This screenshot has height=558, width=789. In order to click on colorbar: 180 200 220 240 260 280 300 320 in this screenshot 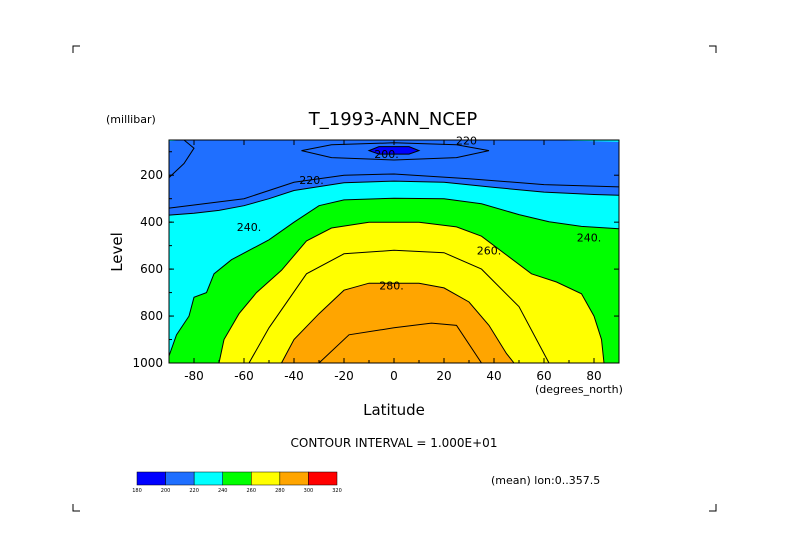, I will do `click(237, 482)`.